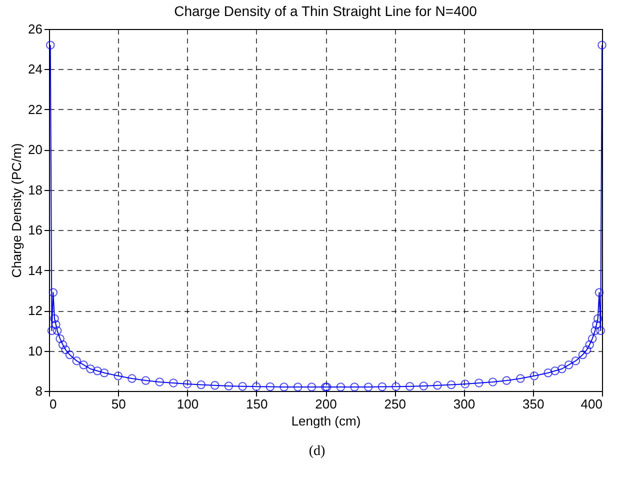 The height and width of the screenshot is (478, 634). What do you see at coordinates (533, 404) in the screenshot?
I see `x-tick-label: 350` at bounding box center [533, 404].